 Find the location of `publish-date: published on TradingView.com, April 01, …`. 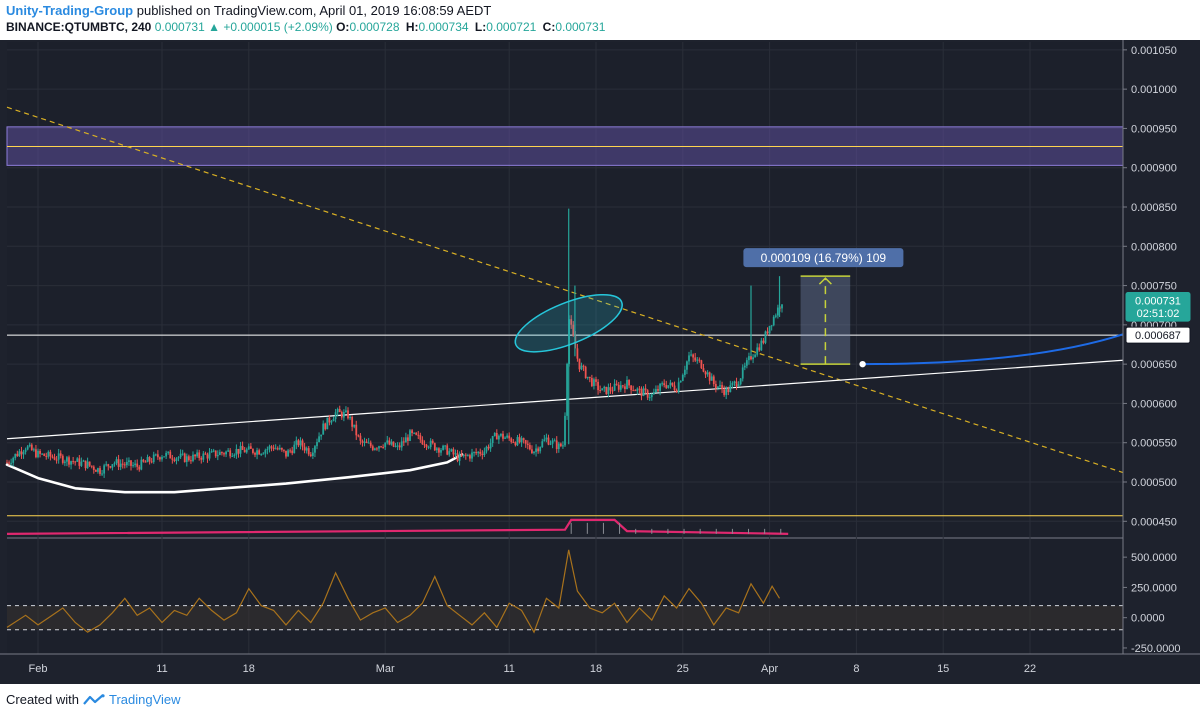

publish-date: published on TradingView.com, April 01, … is located at coordinates (314, 10).